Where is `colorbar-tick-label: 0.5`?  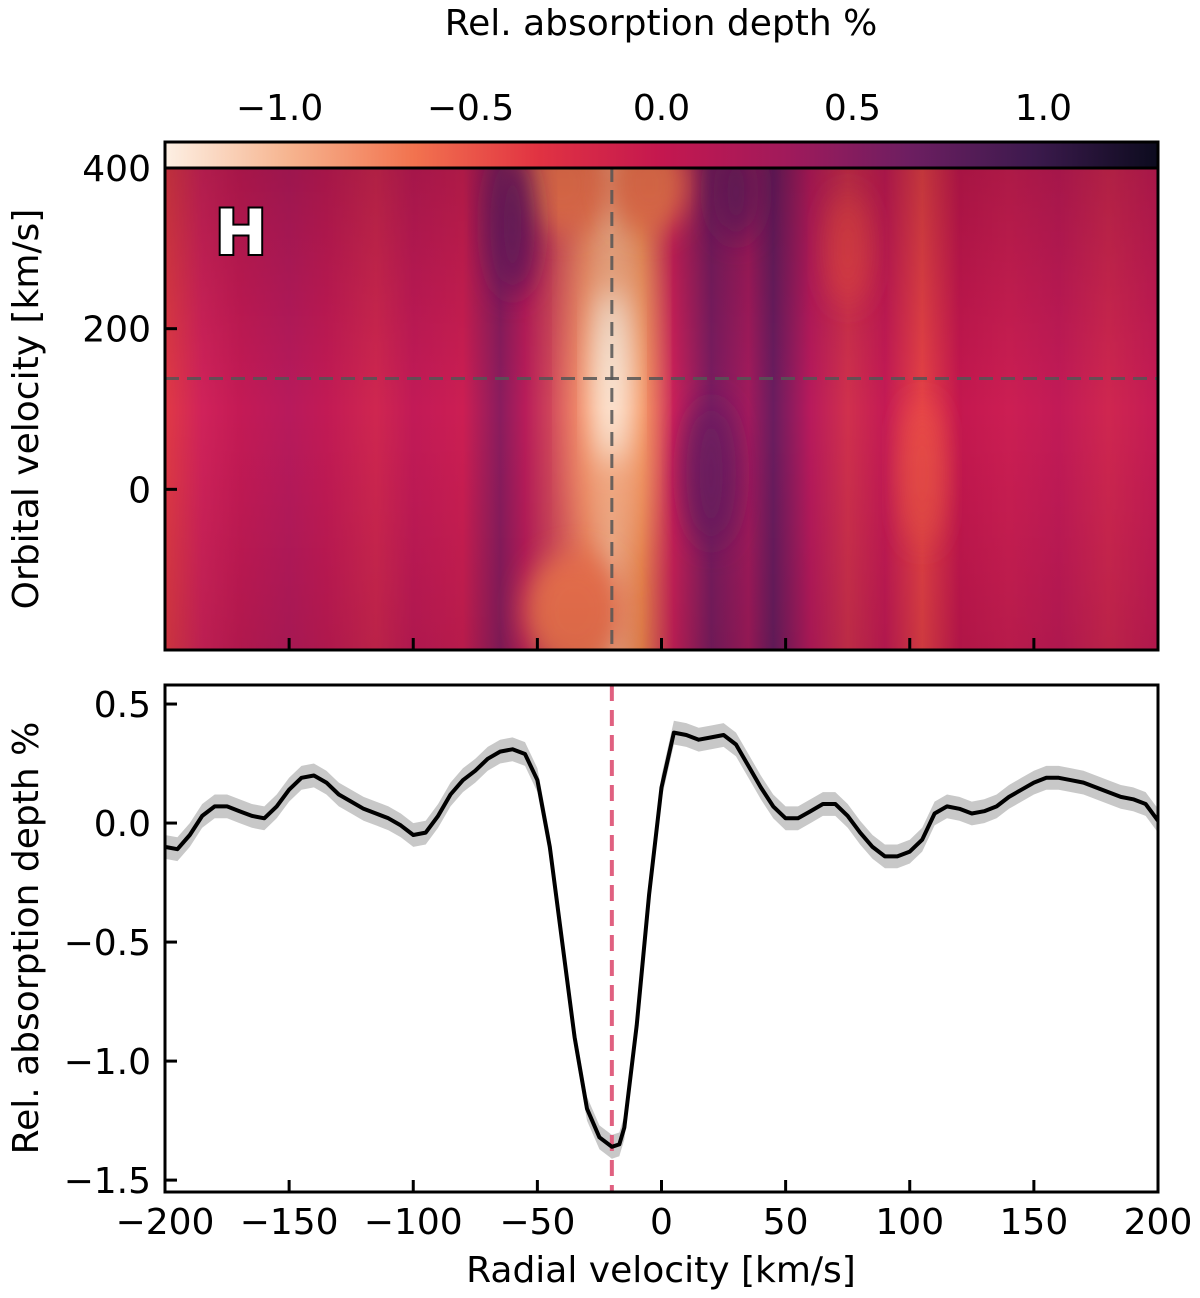
colorbar-tick-label: 0.5 is located at coordinates (852, 108).